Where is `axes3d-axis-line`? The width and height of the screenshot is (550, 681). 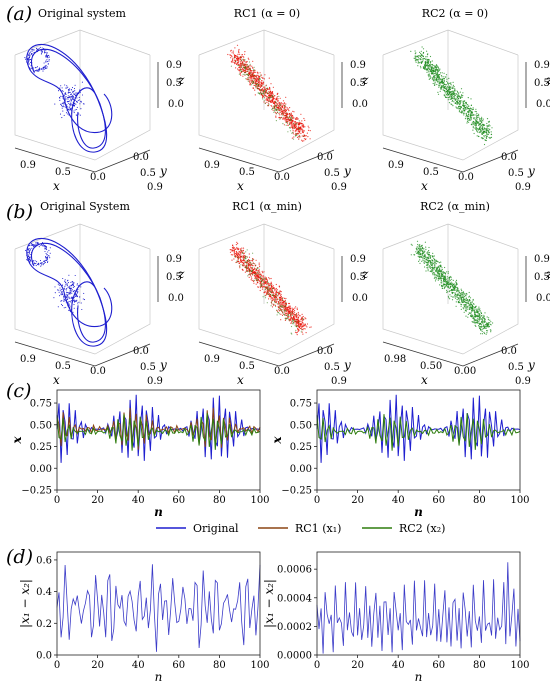
axes3d-axis-line is located at coordinates (266, 354).